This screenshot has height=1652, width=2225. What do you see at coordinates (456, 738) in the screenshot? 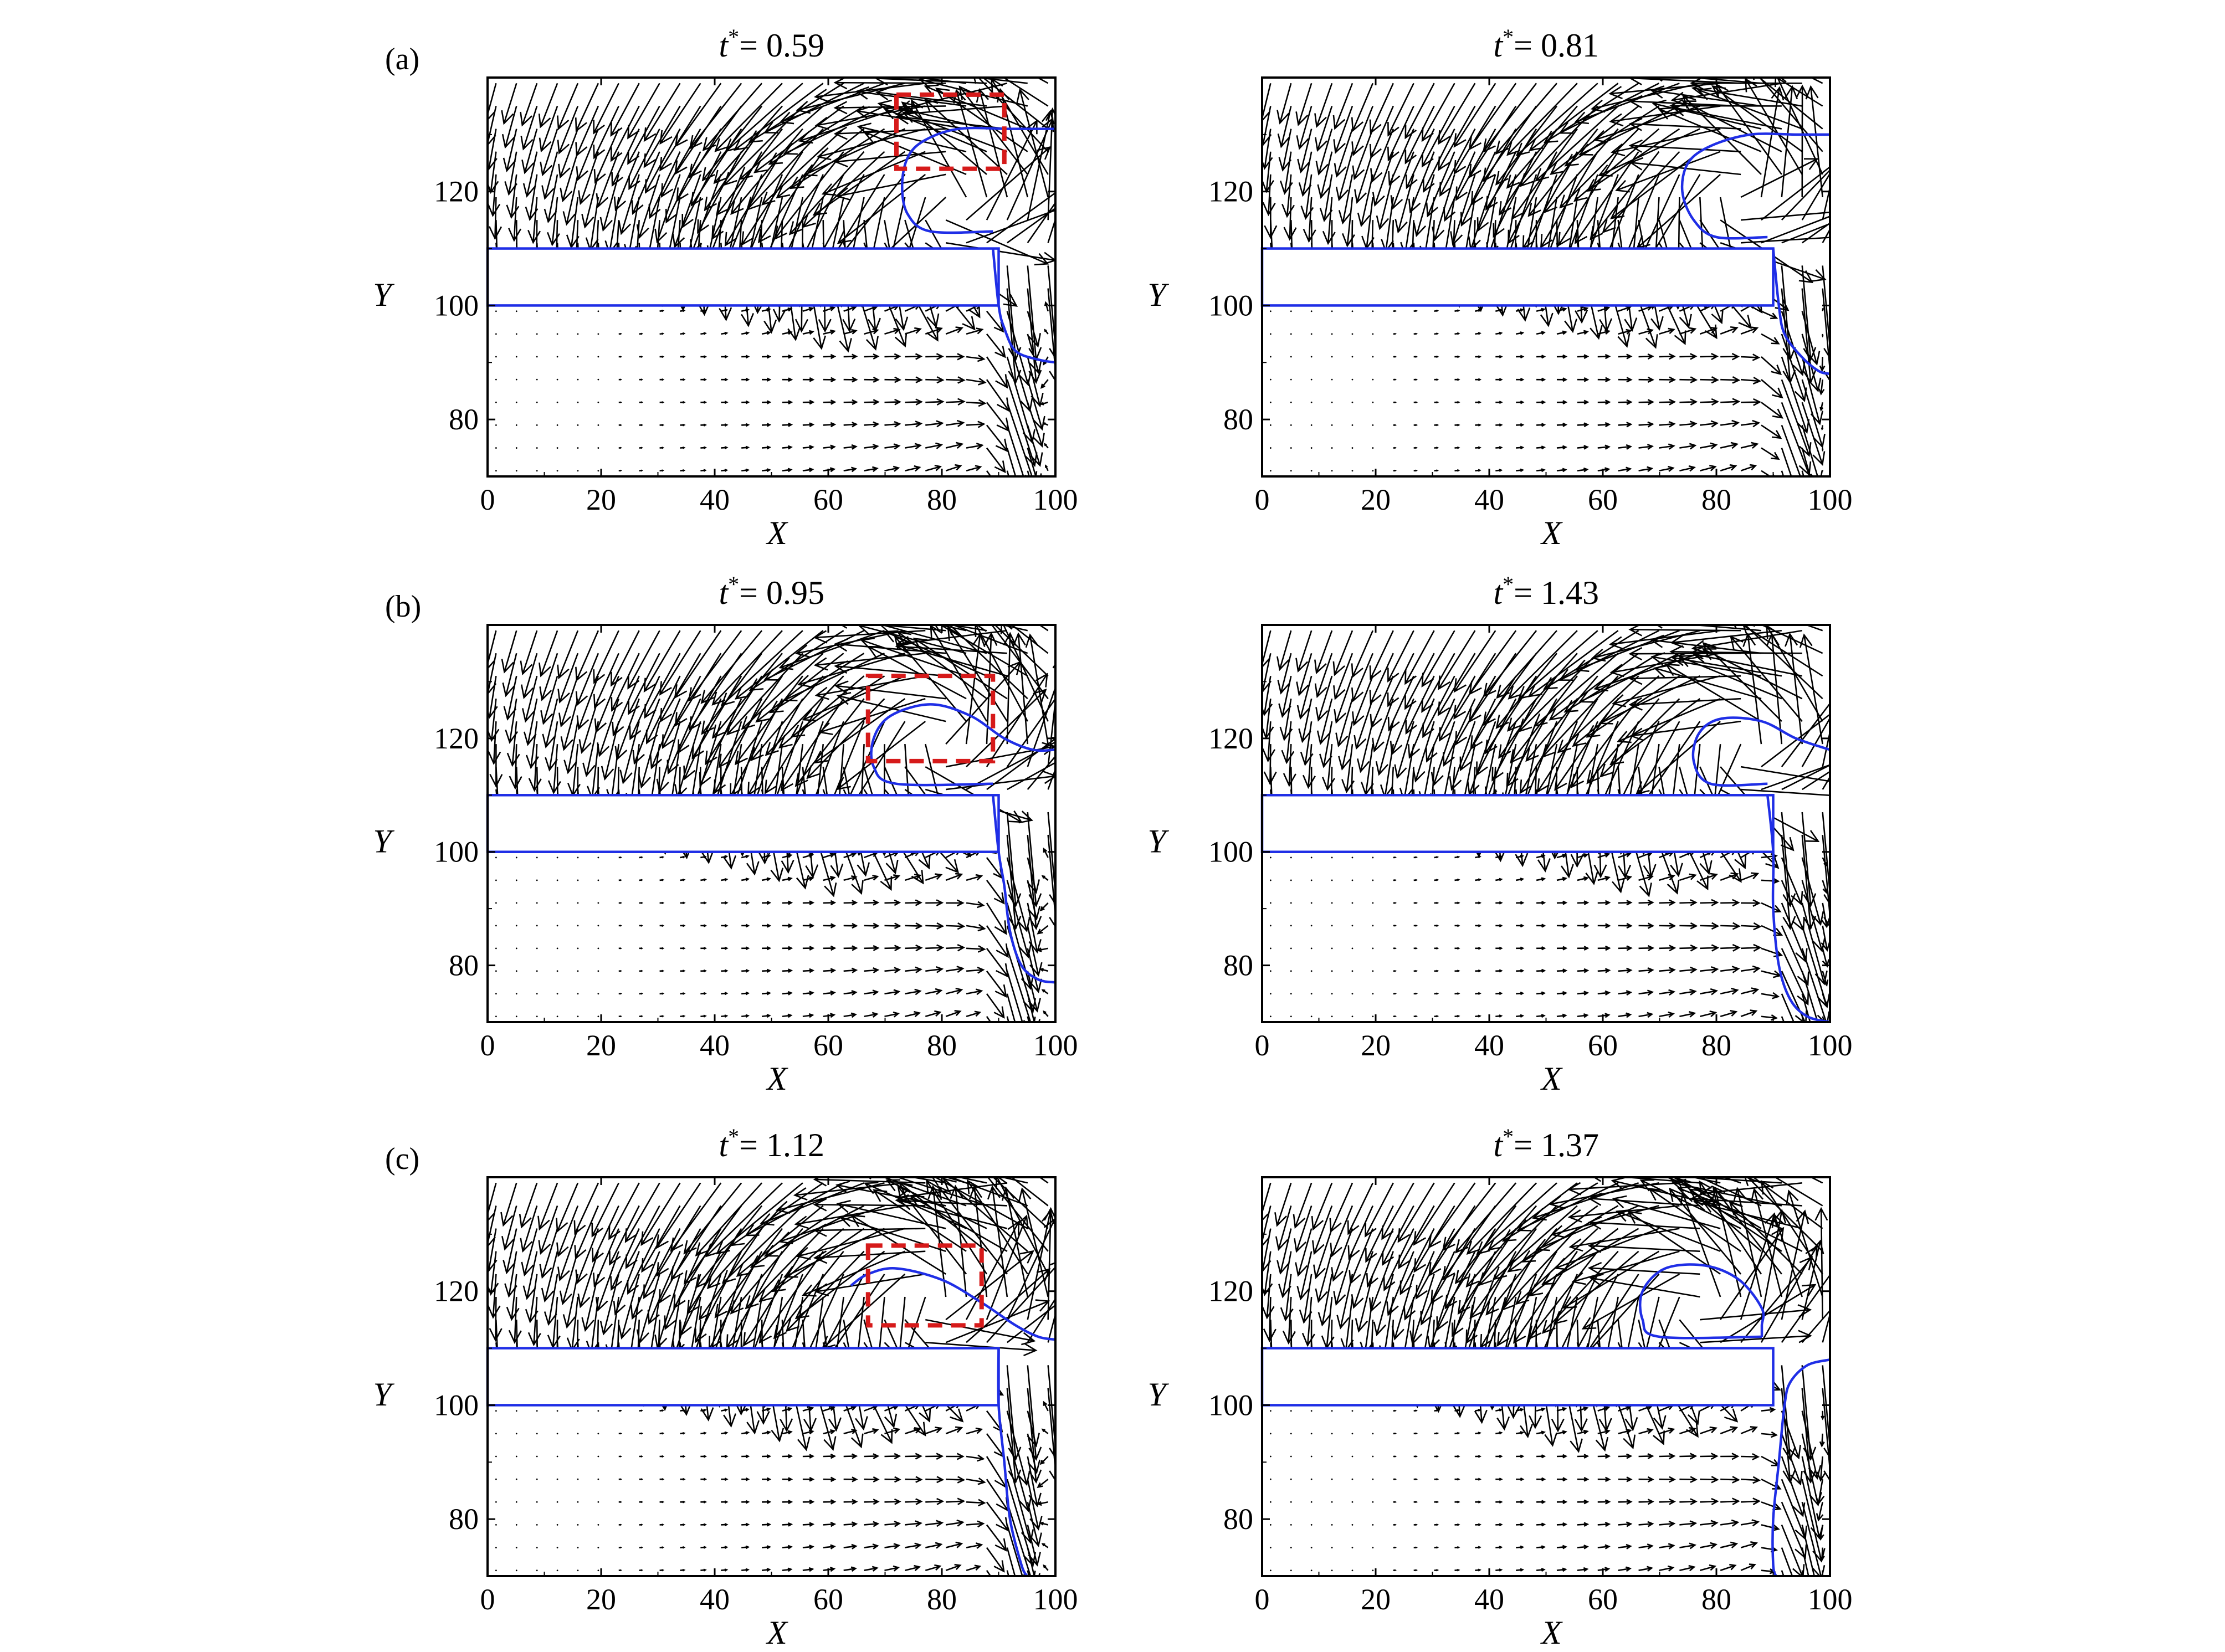
I see `y-tick-label: 120` at bounding box center [456, 738].